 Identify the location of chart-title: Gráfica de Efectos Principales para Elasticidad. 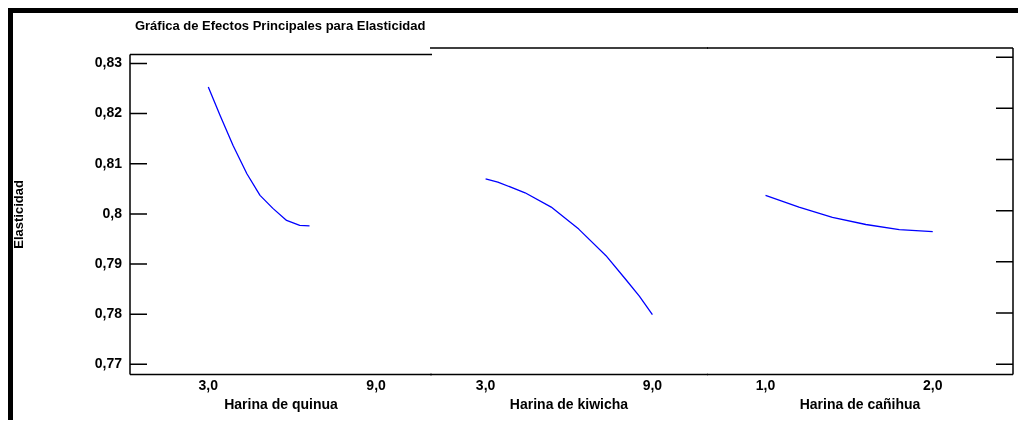
(280, 25).